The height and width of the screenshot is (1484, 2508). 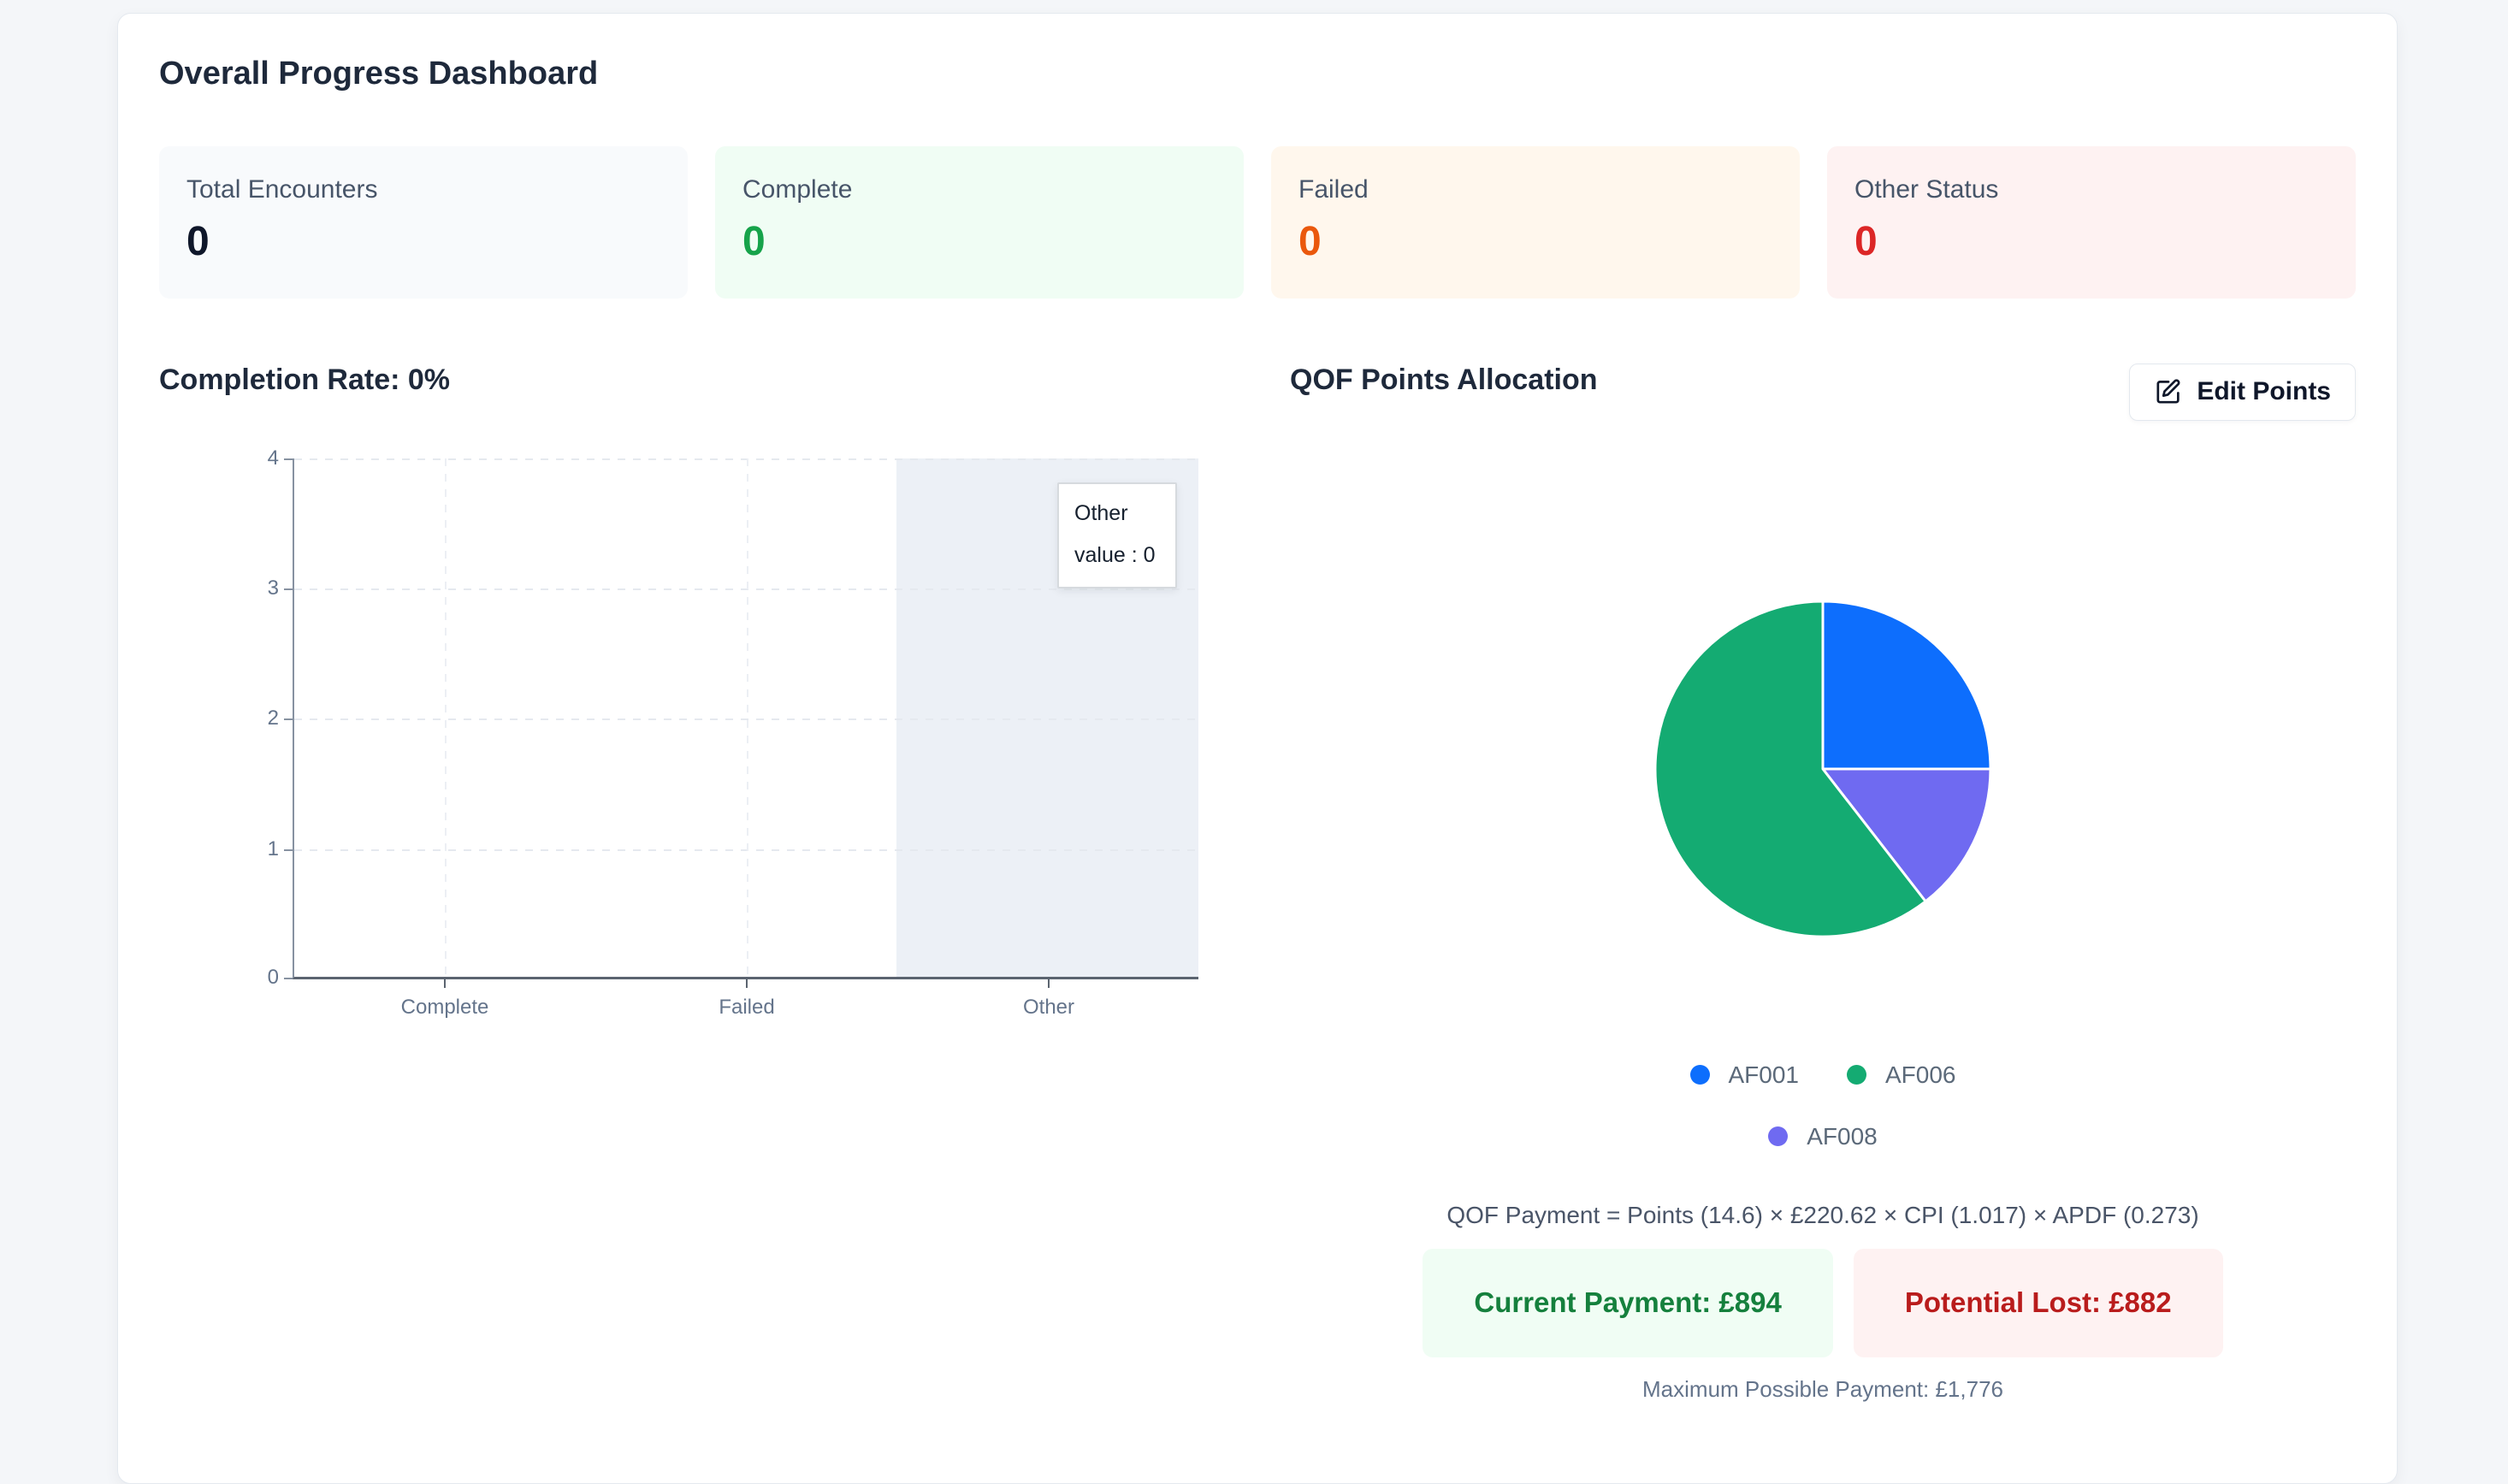 I want to click on y-tick-label: 1, so click(x=273, y=848).